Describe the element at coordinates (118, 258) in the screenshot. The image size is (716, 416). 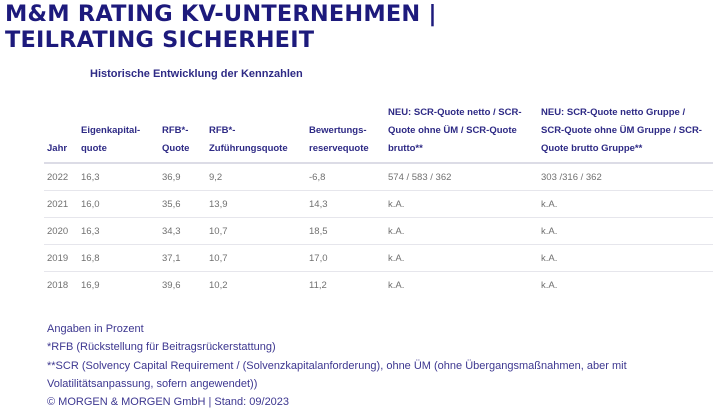
I see `cell-eigenkapitalquote: 16,8` at that location.